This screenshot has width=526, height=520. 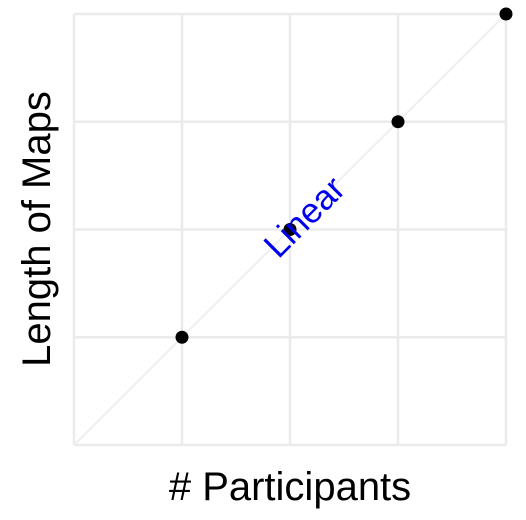 What do you see at coordinates (37, 229) in the screenshot?
I see `y-axis-label: Length of Maps` at bounding box center [37, 229].